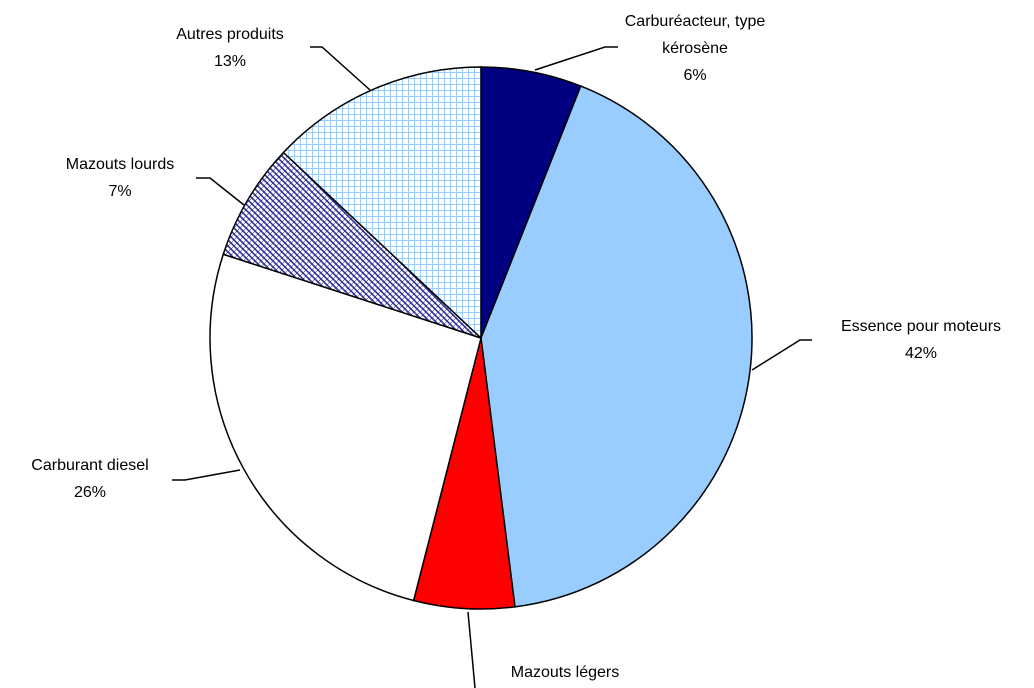  Describe the element at coordinates (90, 465) in the screenshot. I see `category-label: Carburant diesel` at that location.